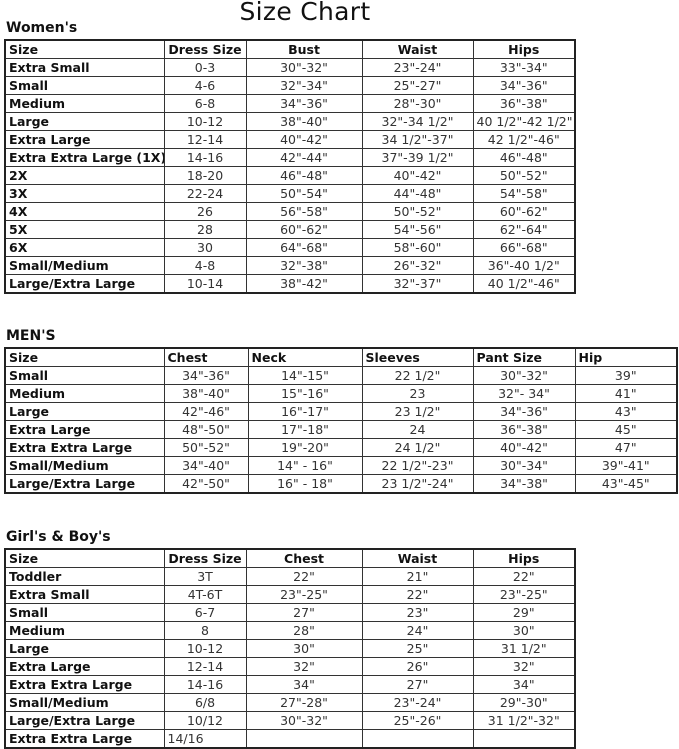 Image resolution: width=679 pixels, height=749 pixels. What do you see at coordinates (205, 720) in the screenshot?
I see `table-cell: 10/12` at bounding box center [205, 720].